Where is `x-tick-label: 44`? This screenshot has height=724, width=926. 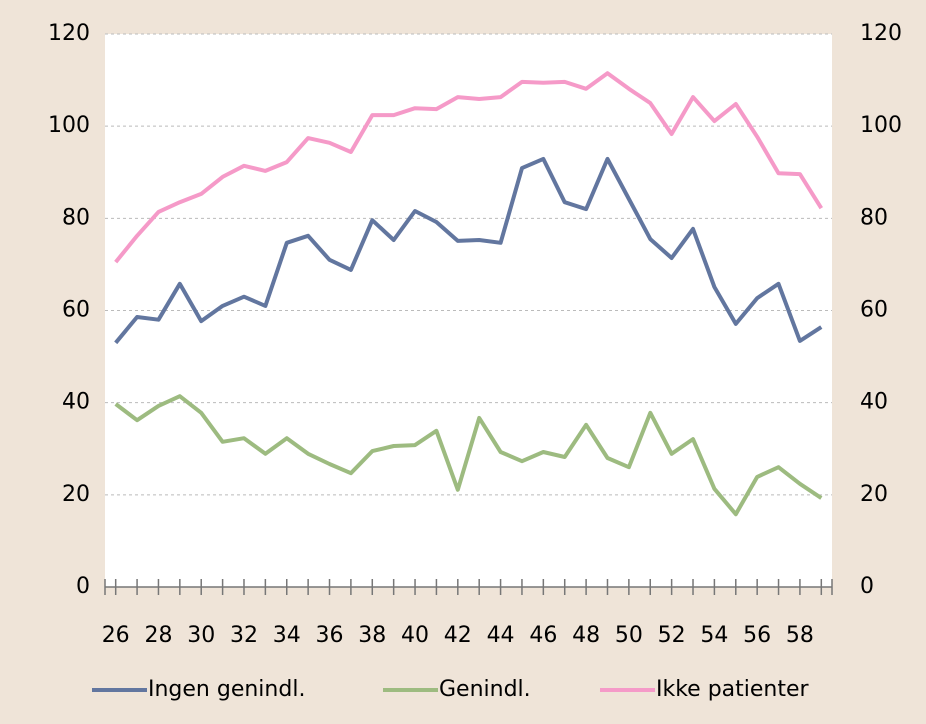
x-tick-label: 44 is located at coordinates (501, 635).